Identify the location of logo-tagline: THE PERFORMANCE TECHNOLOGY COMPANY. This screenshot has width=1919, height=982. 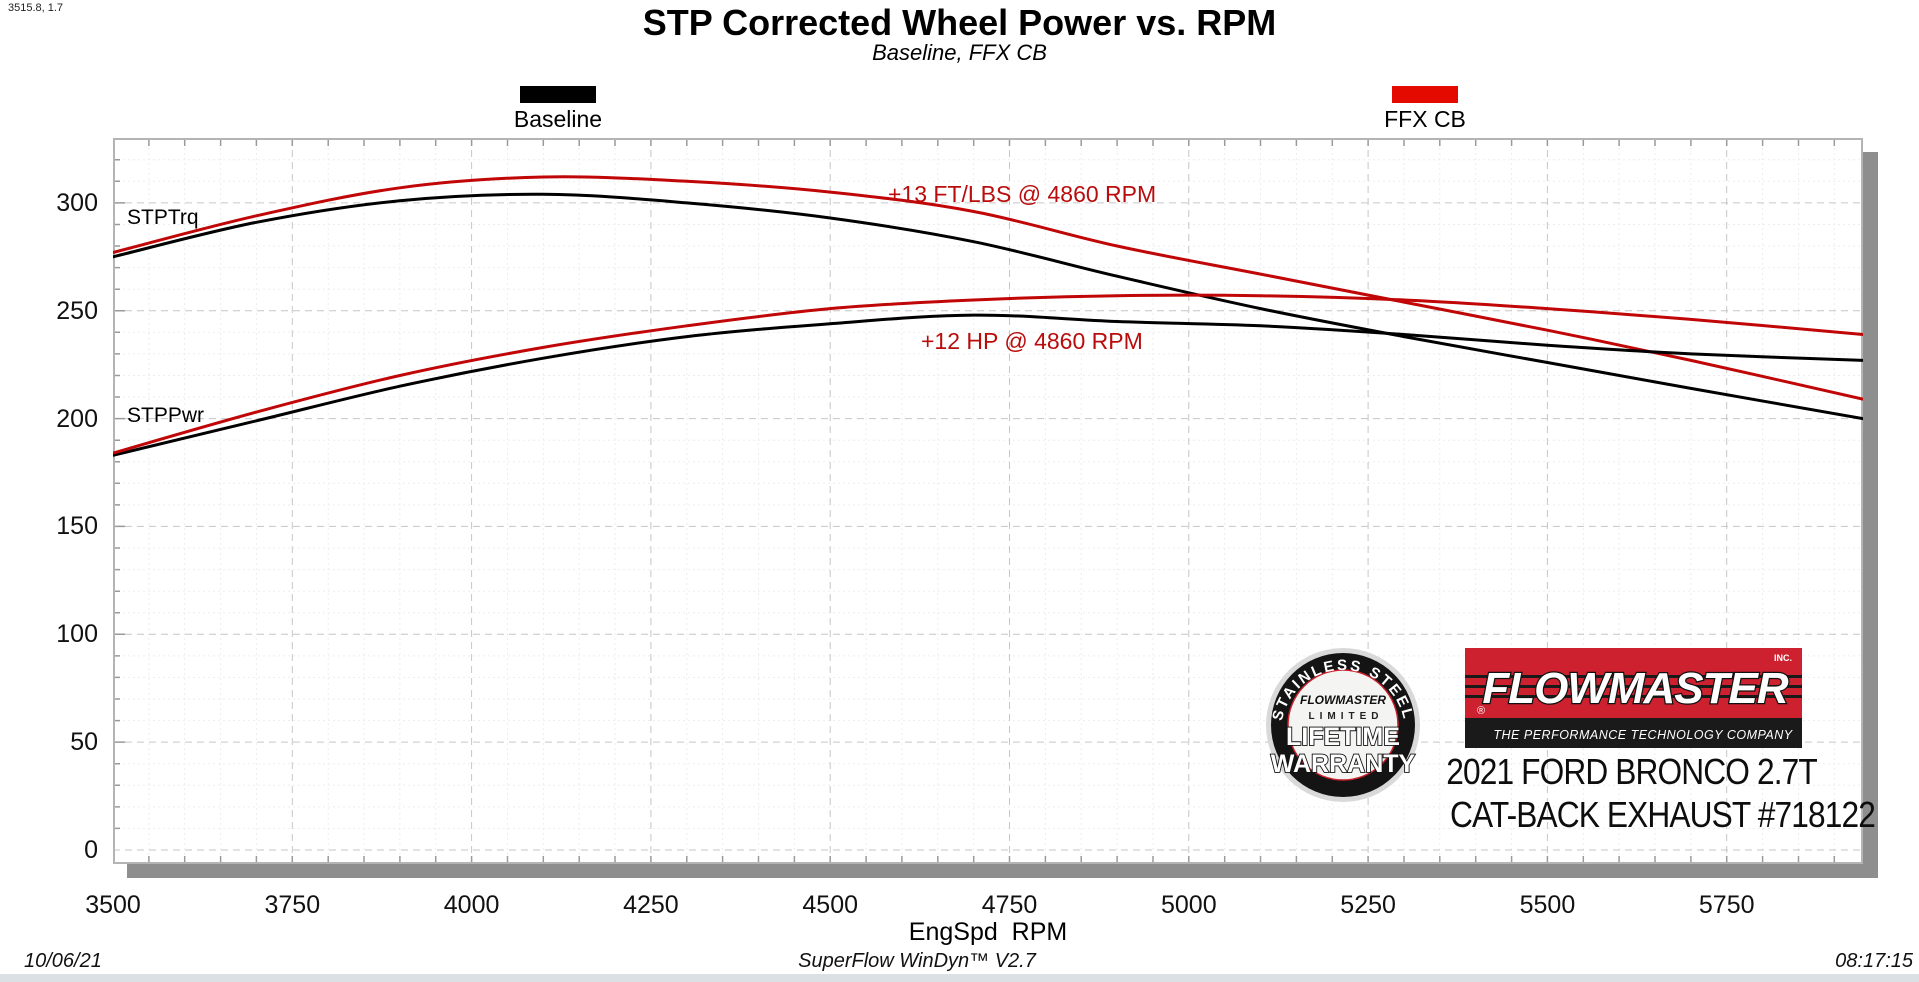
(1643, 735).